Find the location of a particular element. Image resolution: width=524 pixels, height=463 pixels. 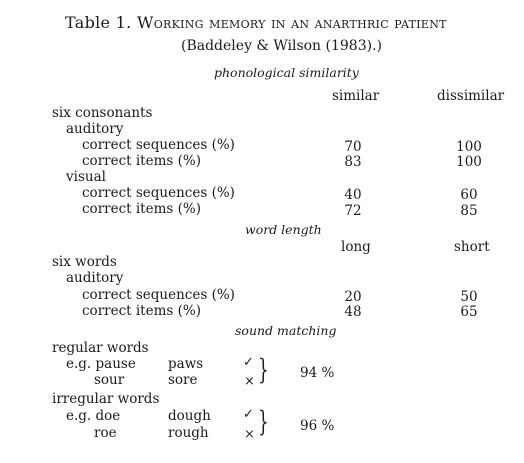

section-heading-phonological-similarity: phonological similarity is located at coordinates (286, 72).